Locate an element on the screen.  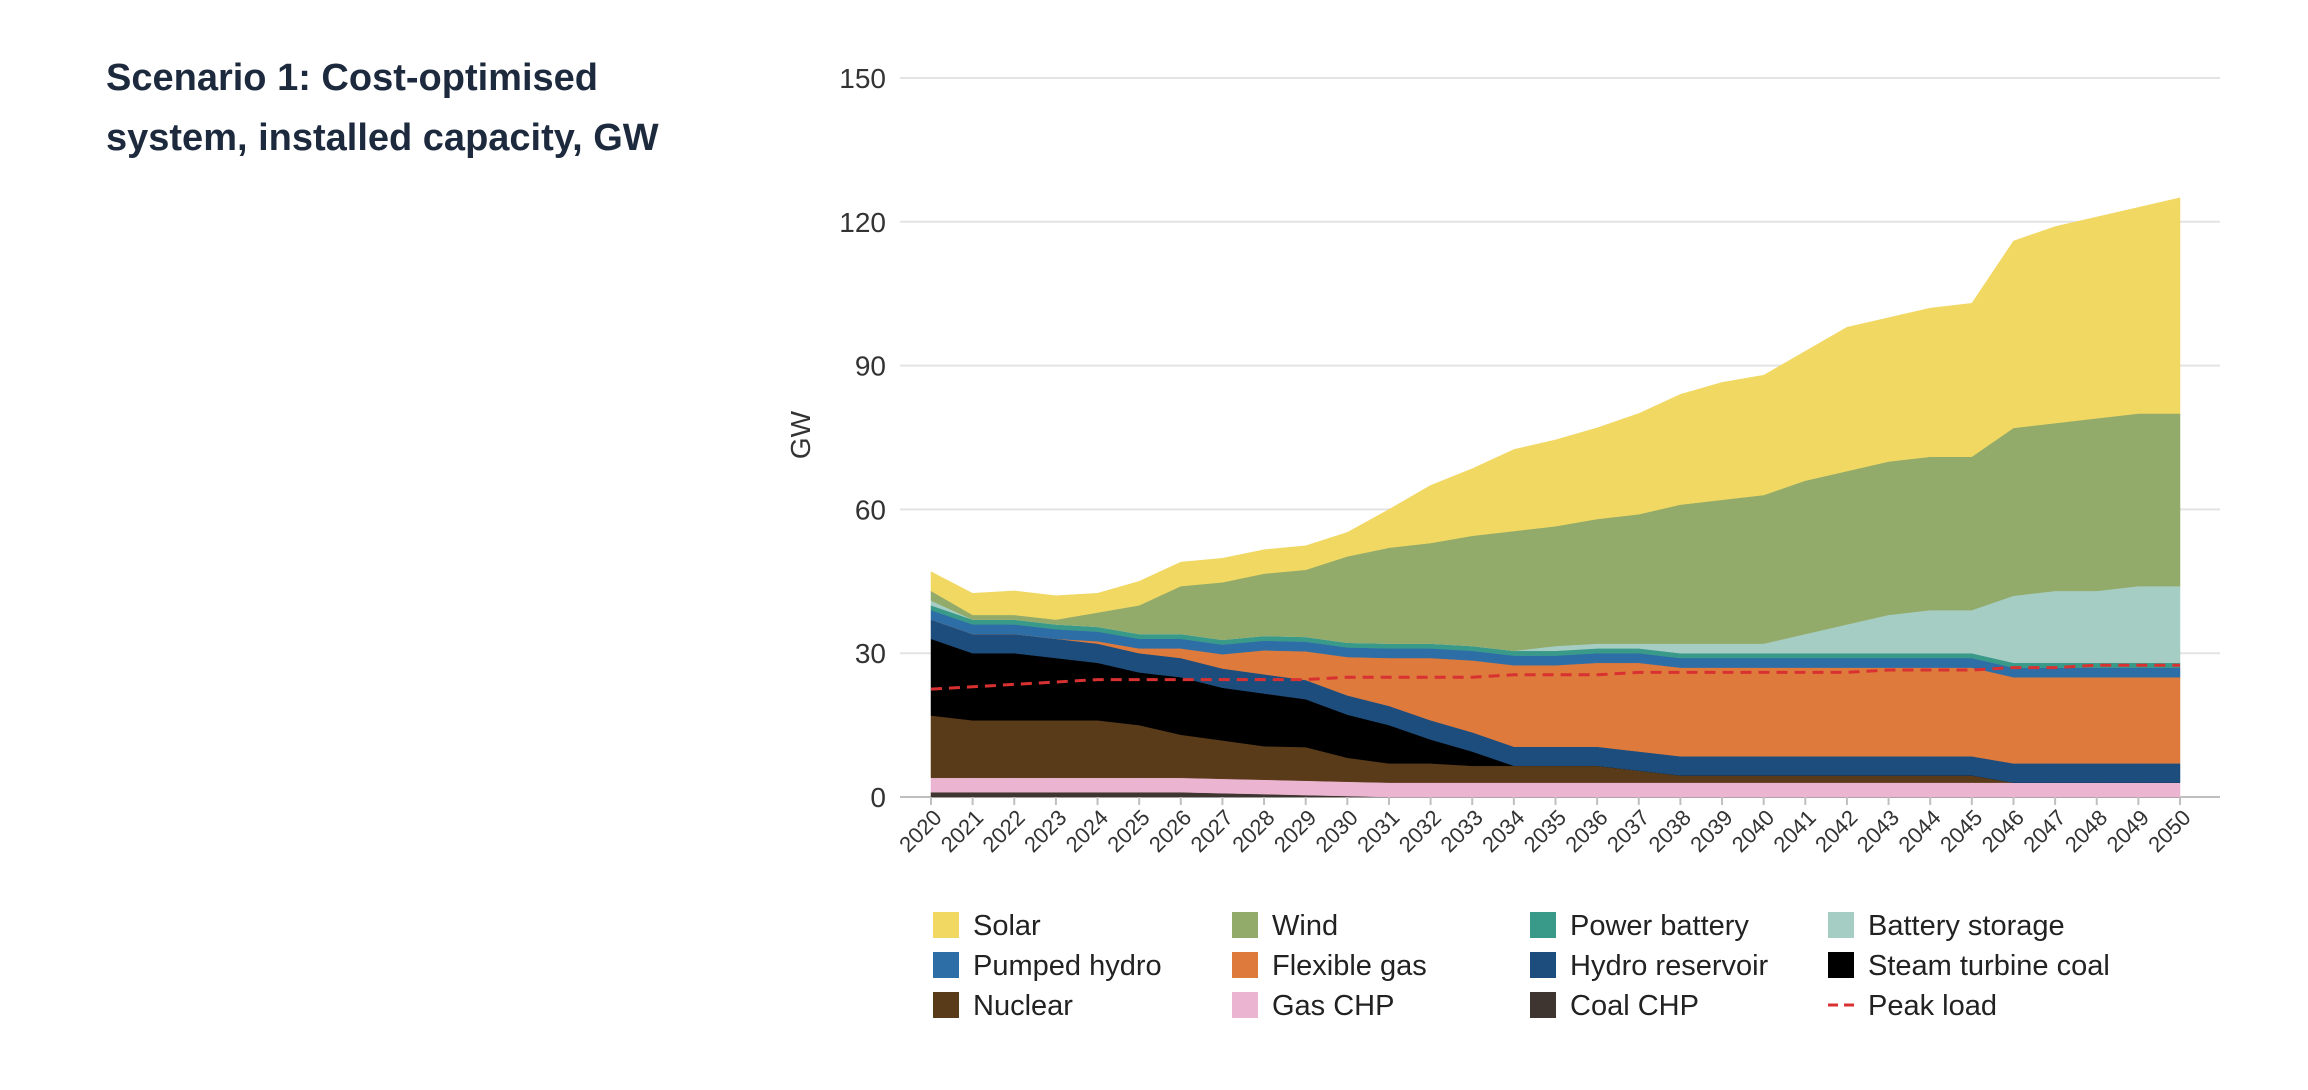
y-tick-label: 120 is located at coordinates (862, 222).